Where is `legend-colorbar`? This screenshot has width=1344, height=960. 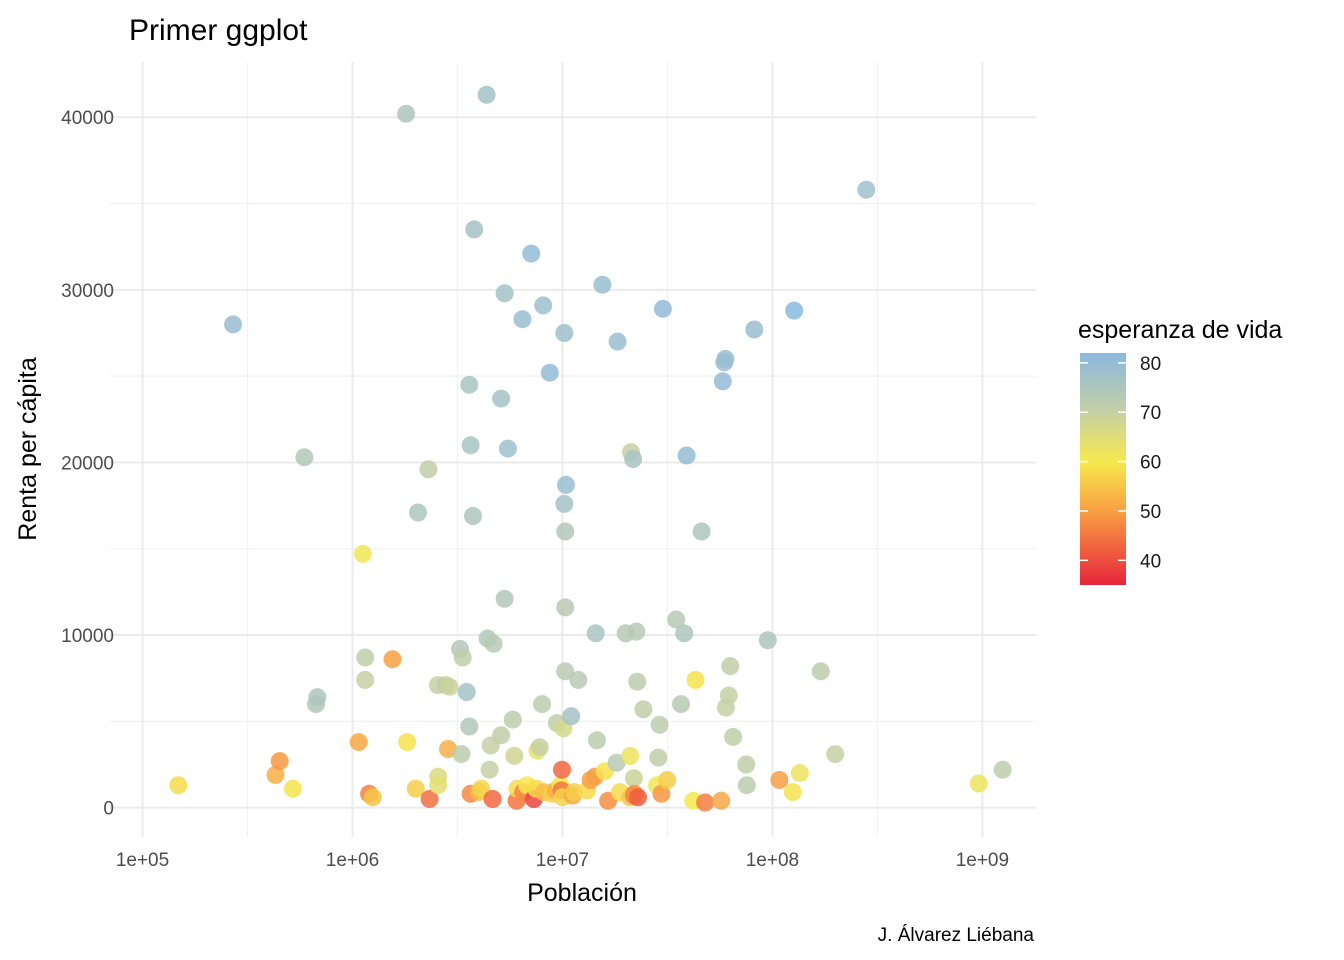 legend-colorbar is located at coordinates (1103, 469).